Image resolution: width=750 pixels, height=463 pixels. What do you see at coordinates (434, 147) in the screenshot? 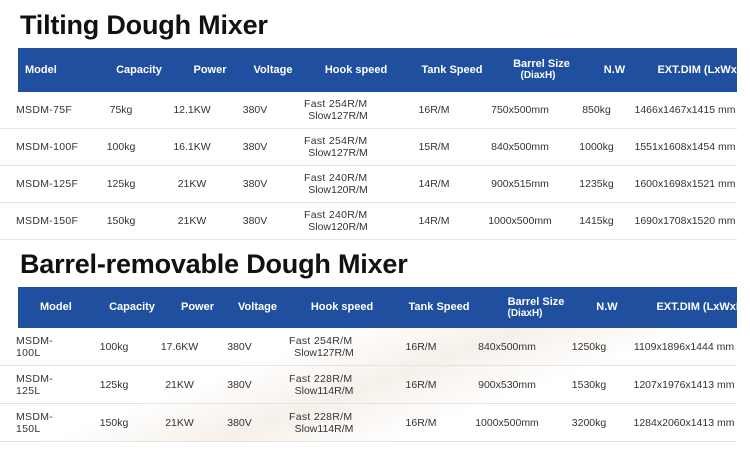
I see `cell-tank-speed: 15R/M` at bounding box center [434, 147].